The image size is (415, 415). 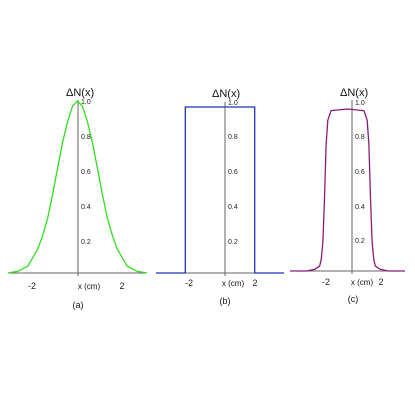 What do you see at coordinates (254, 283) in the screenshot?
I see `panel-b-x-tick-label: 2` at bounding box center [254, 283].